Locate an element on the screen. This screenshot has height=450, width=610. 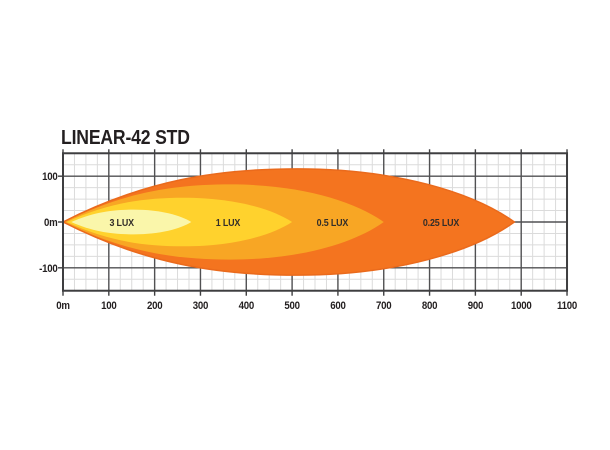
x-axis-label: 1000 is located at coordinates (521, 307).